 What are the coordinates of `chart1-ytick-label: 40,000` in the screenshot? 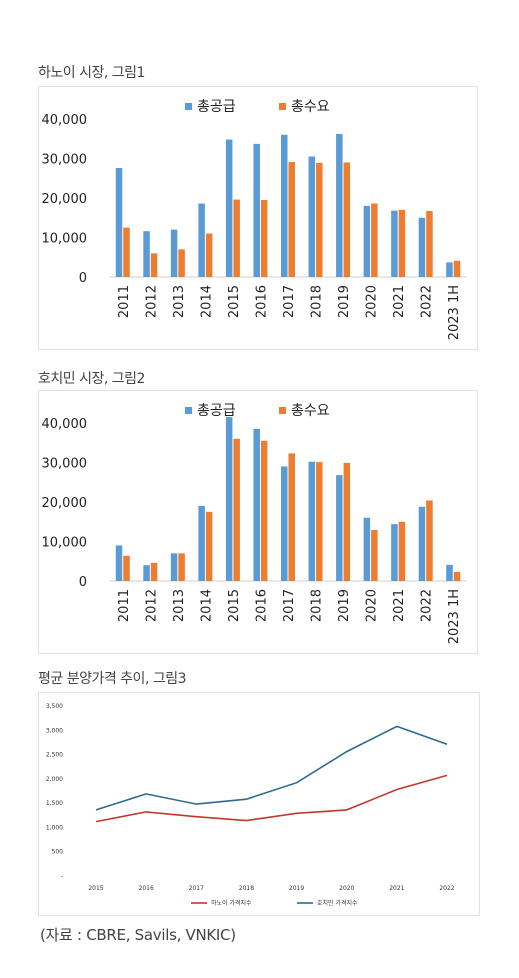 It's located at (65, 120).